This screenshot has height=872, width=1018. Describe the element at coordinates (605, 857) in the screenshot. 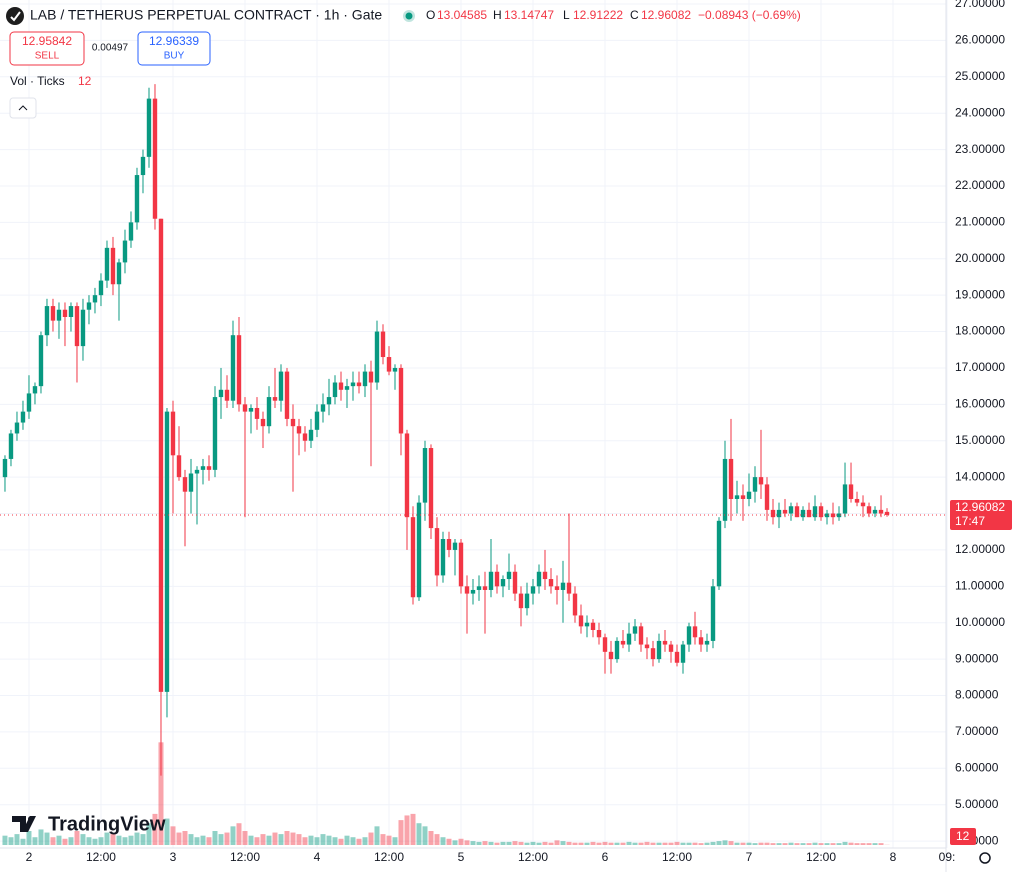

I see `x-tick-label: 6` at that location.